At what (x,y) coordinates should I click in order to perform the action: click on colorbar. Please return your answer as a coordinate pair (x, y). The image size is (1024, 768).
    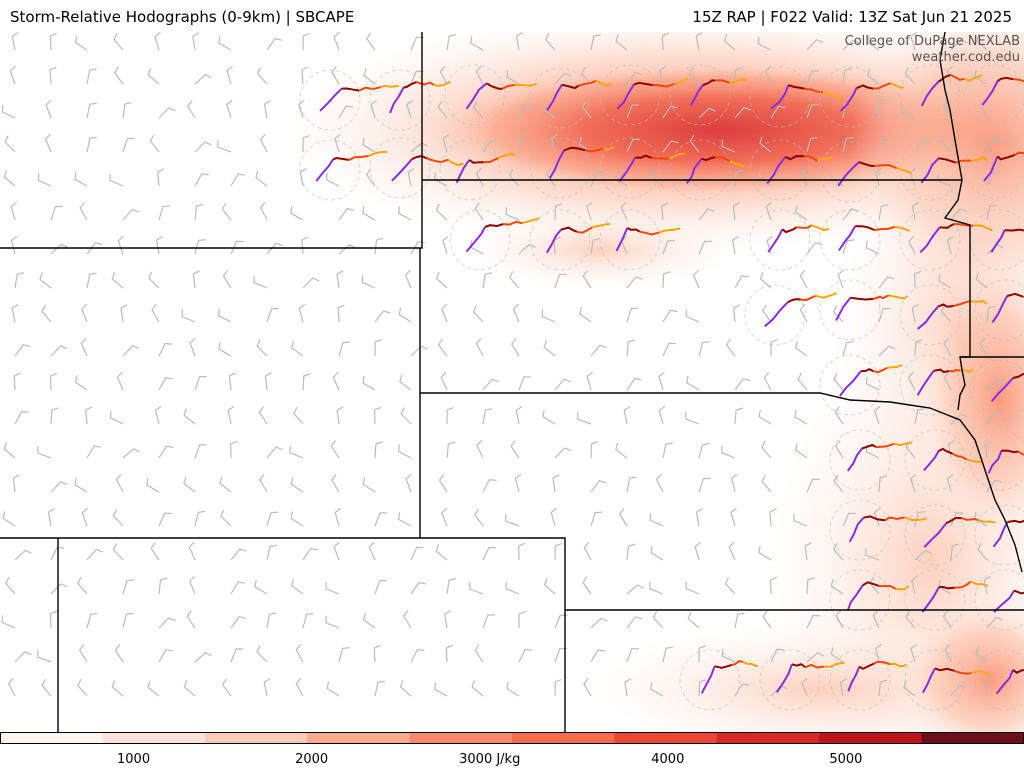
    Looking at the image, I should click on (512, 738).